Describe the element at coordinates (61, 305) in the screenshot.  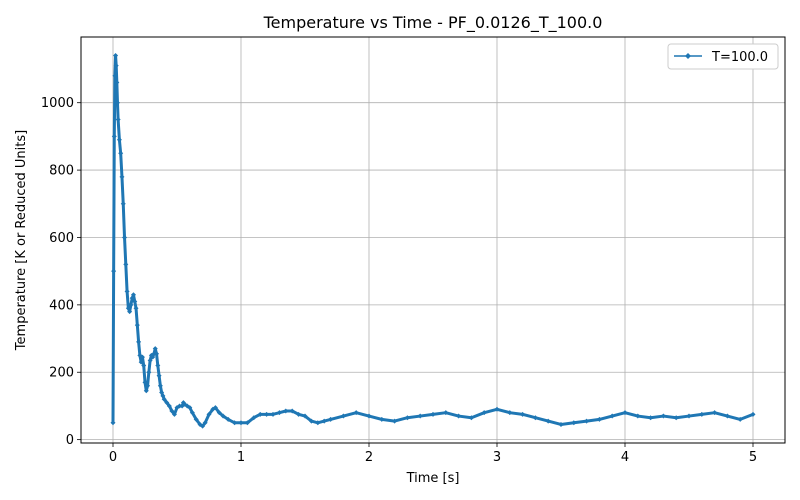
I see `y-tick-label: 400` at that location.